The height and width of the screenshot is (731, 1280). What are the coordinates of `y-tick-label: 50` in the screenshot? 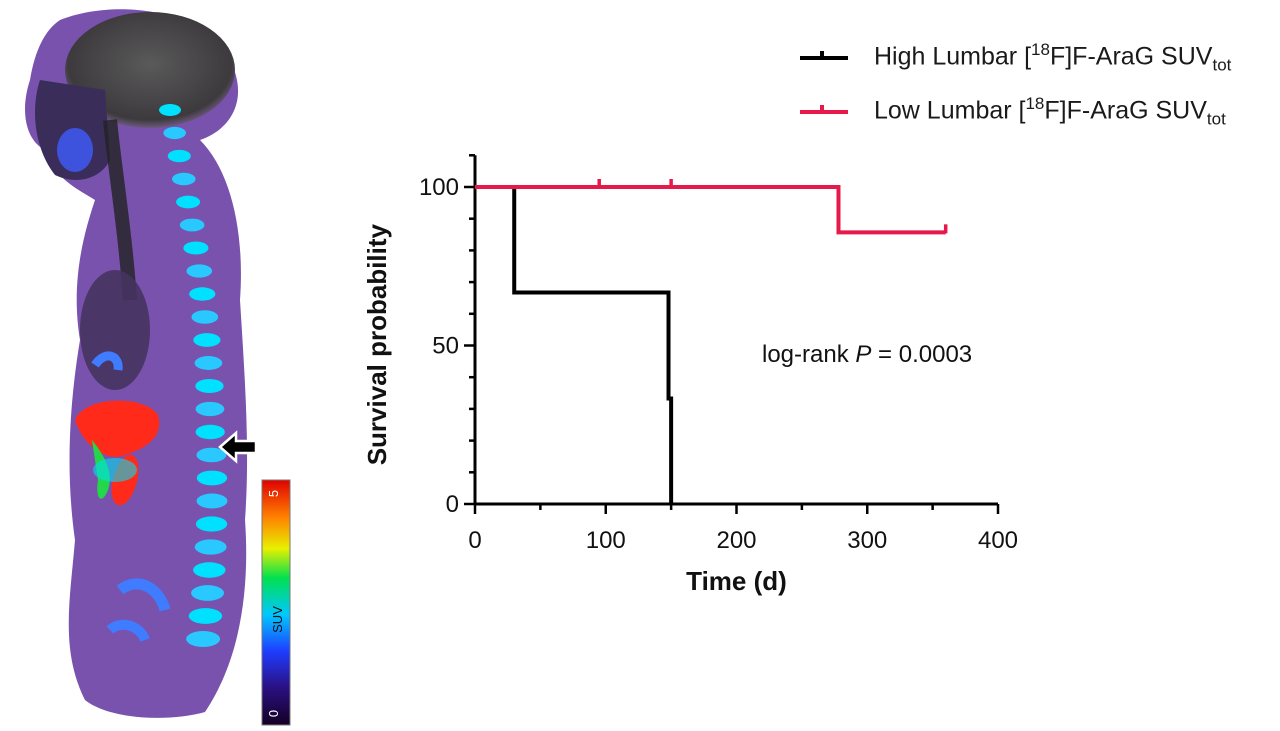 It's located at (445, 346).